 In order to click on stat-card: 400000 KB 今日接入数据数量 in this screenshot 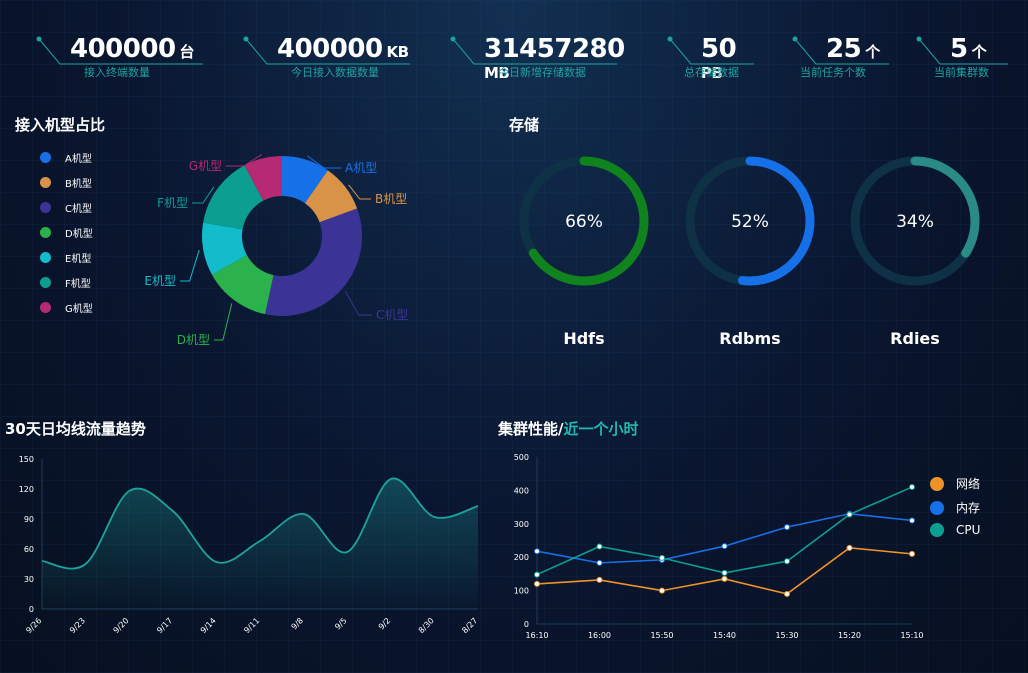, I will do `click(328, 55)`.